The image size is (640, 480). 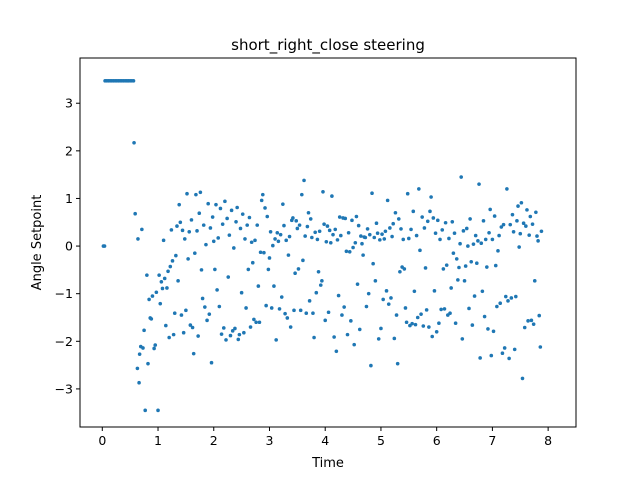 What do you see at coordinates (270, 440) in the screenshot?
I see `x-tick-label: 3` at bounding box center [270, 440].